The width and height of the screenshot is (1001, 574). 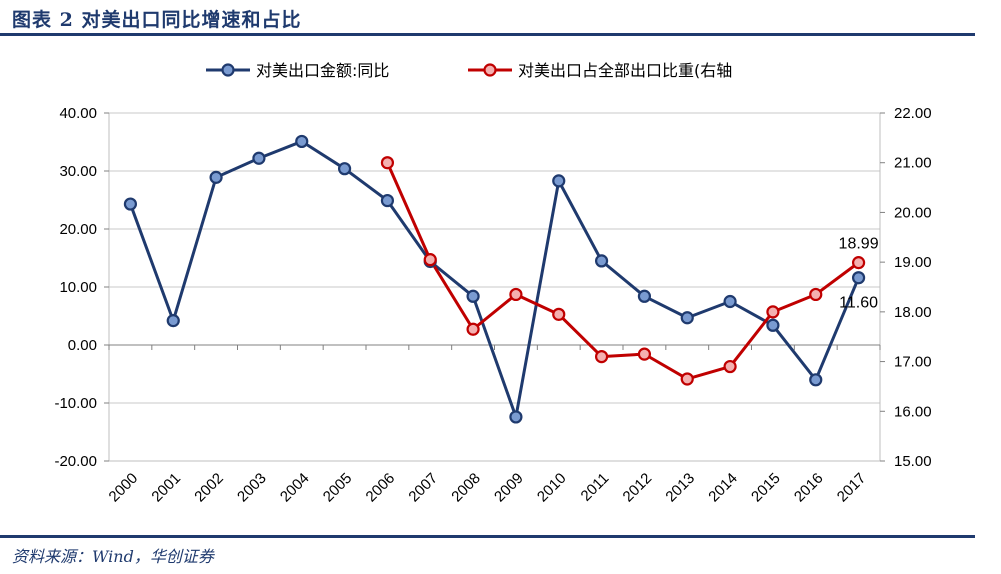 I want to click on x-tick-label: 2014, so click(x=723, y=488).